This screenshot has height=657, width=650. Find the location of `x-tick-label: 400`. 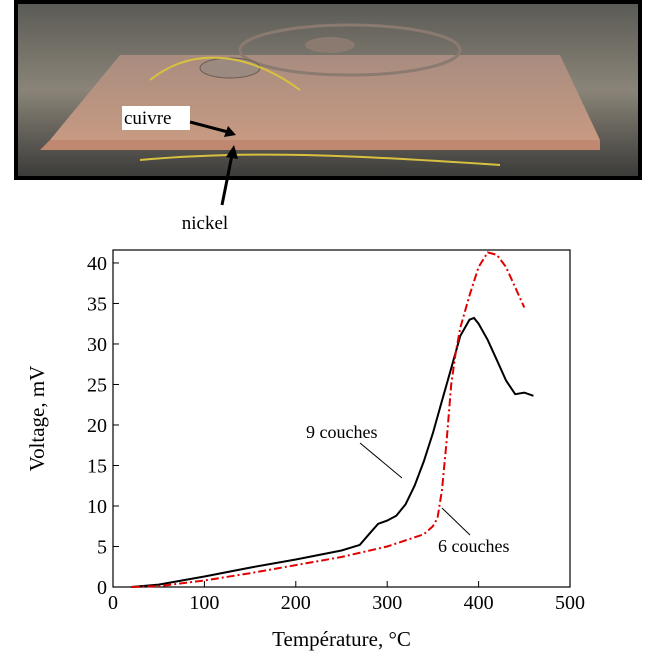

x-tick-label: 400 is located at coordinates (479, 603).